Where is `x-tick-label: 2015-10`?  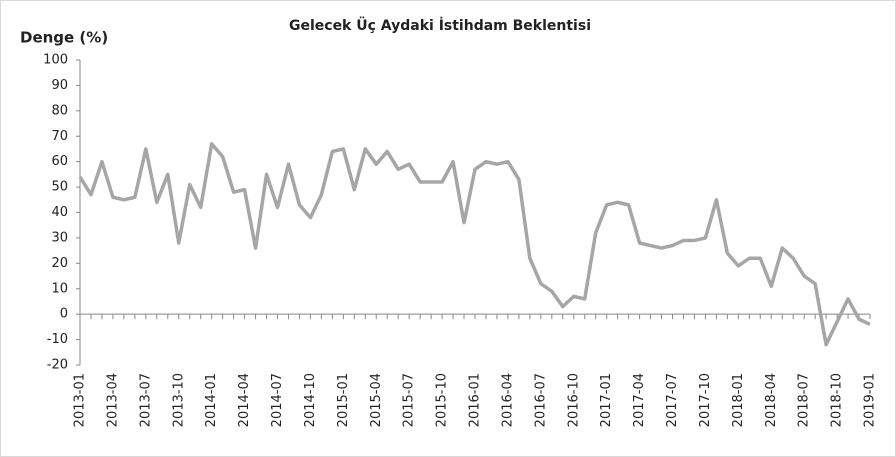
x-tick-label: 2015-10 is located at coordinates (442, 400).